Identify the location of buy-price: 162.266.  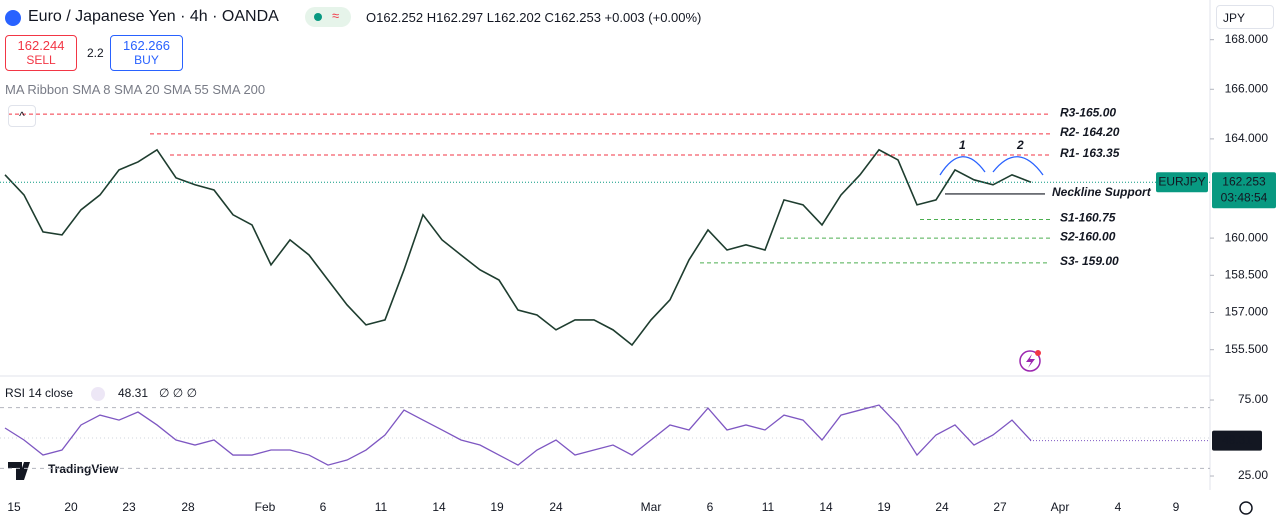
(146, 45).